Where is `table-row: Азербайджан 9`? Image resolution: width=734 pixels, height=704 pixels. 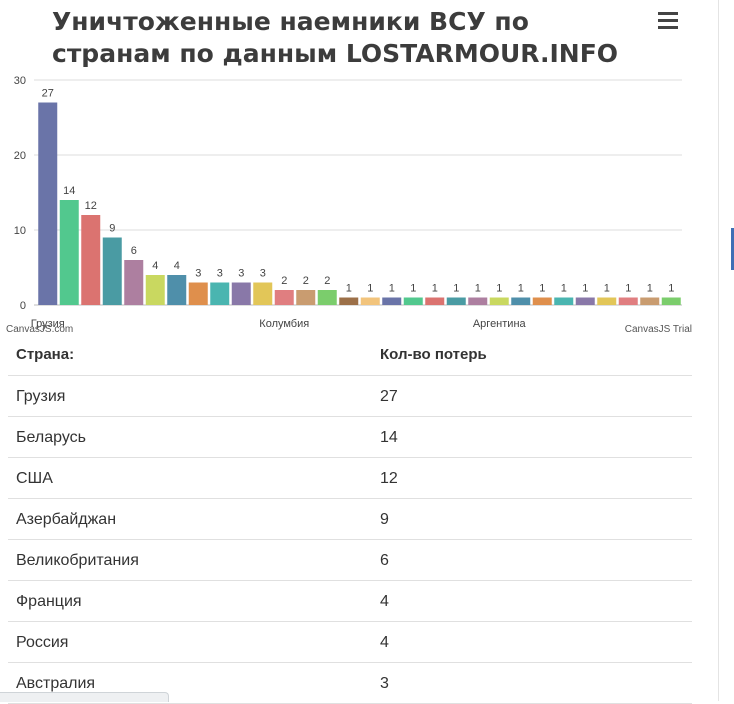
table-row: Азербайджан 9 is located at coordinates (350, 519).